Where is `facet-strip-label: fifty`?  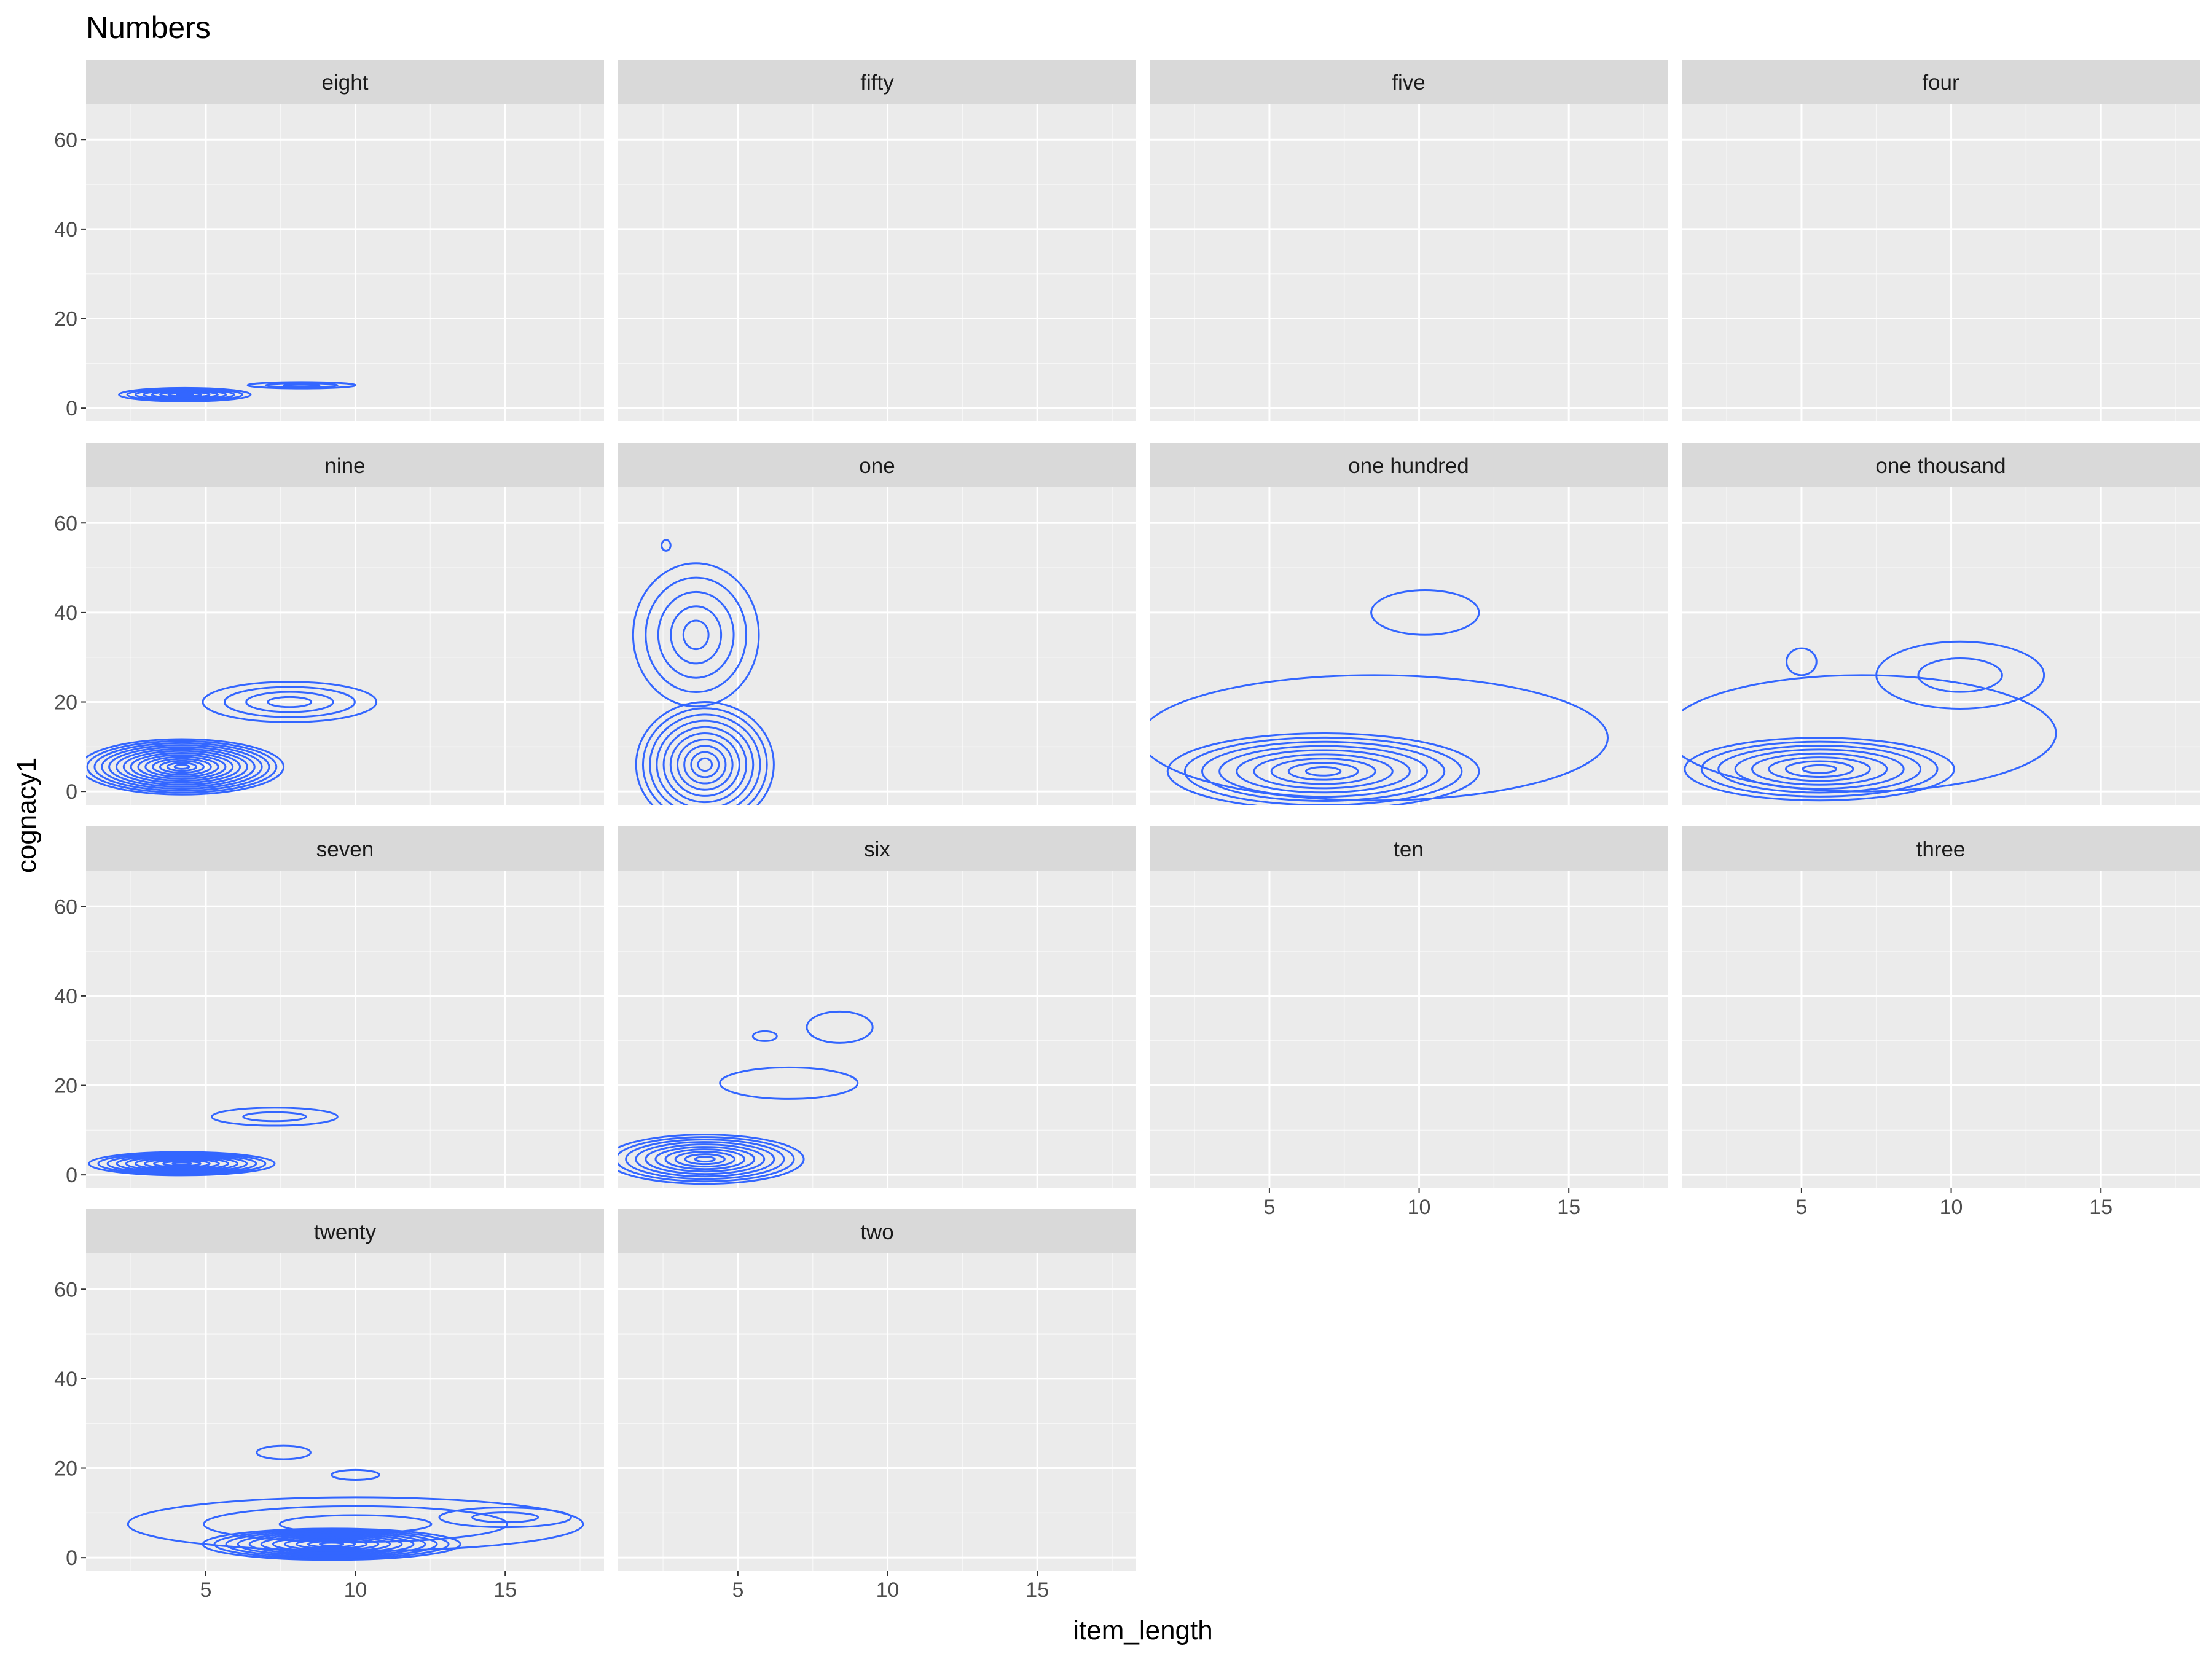
facet-strip-label: fifty is located at coordinates (877, 83).